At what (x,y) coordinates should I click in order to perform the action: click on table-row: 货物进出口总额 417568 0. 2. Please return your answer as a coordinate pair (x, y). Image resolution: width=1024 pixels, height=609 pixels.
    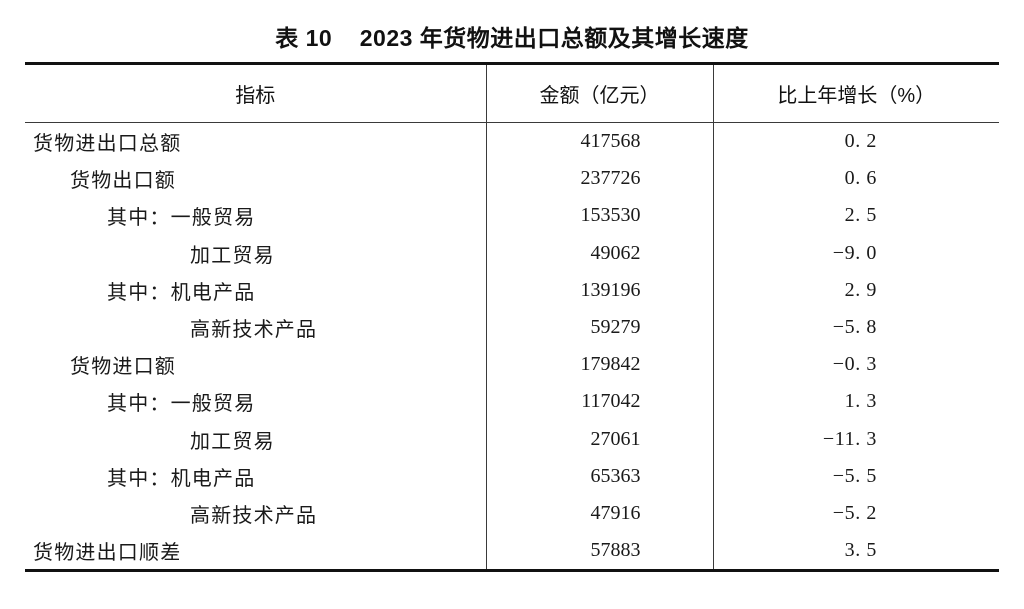
    Looking at the image, I should click on (512, 141).